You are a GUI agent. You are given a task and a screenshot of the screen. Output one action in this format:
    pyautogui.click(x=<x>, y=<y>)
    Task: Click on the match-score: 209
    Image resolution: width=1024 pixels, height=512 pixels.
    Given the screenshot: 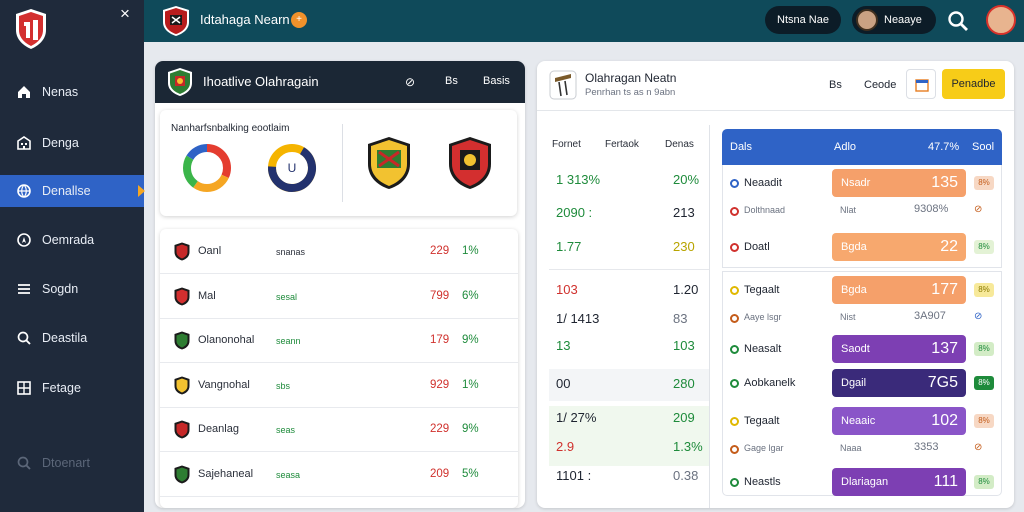 What is the action you would take?
    pyautogui.click(x=440, y=474)
    